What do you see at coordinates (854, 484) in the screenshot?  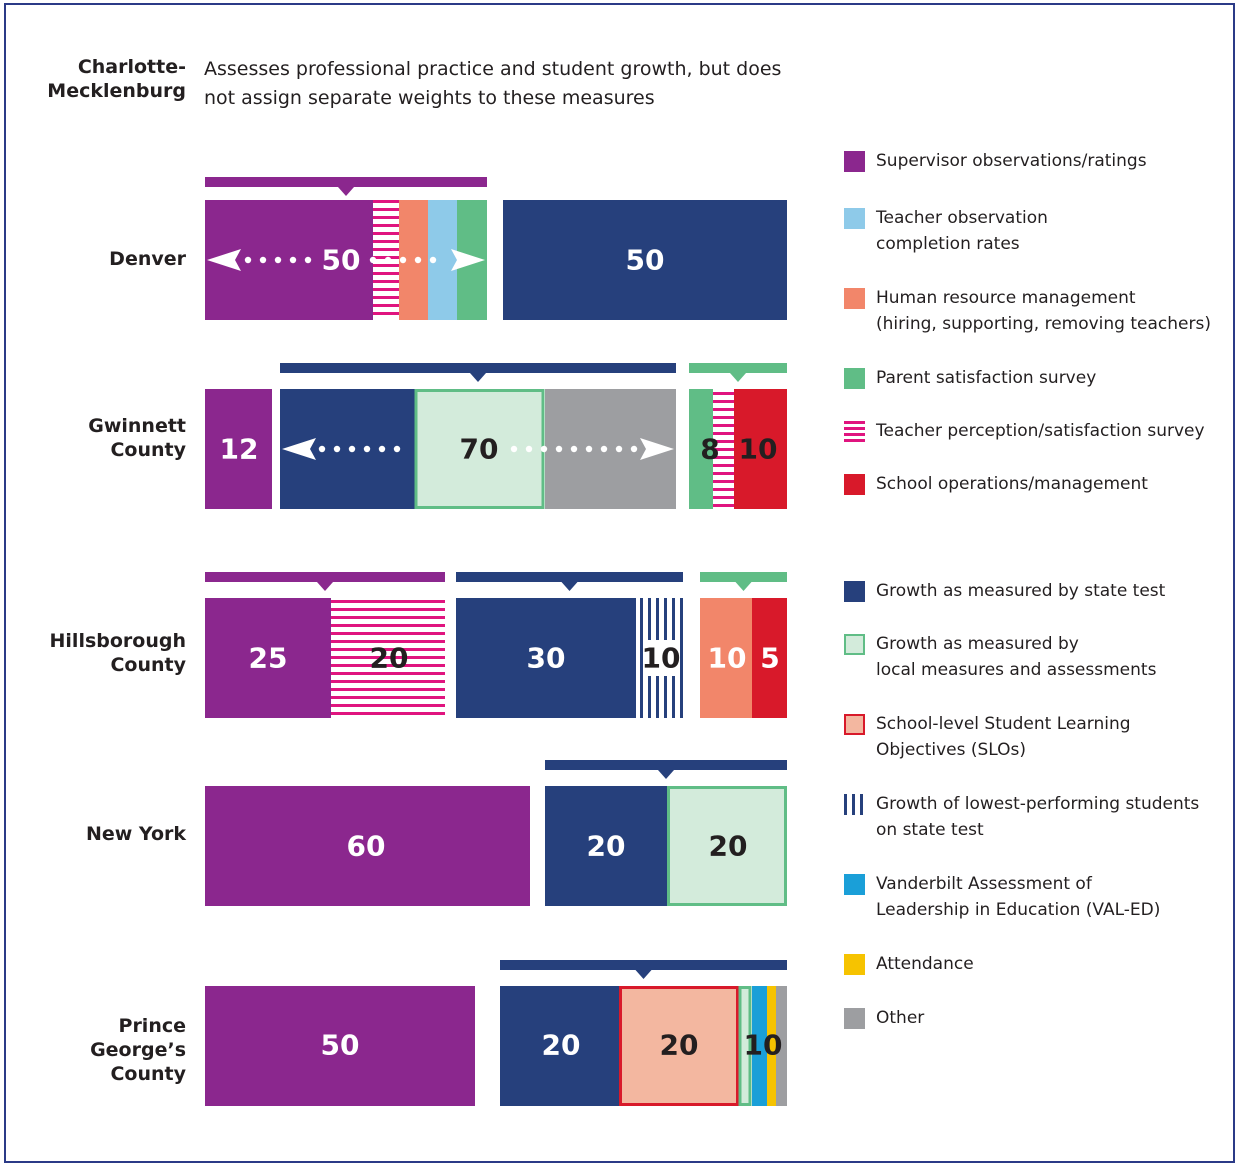 I see `legend-swatch-operations` at bounding box center [854, 484].